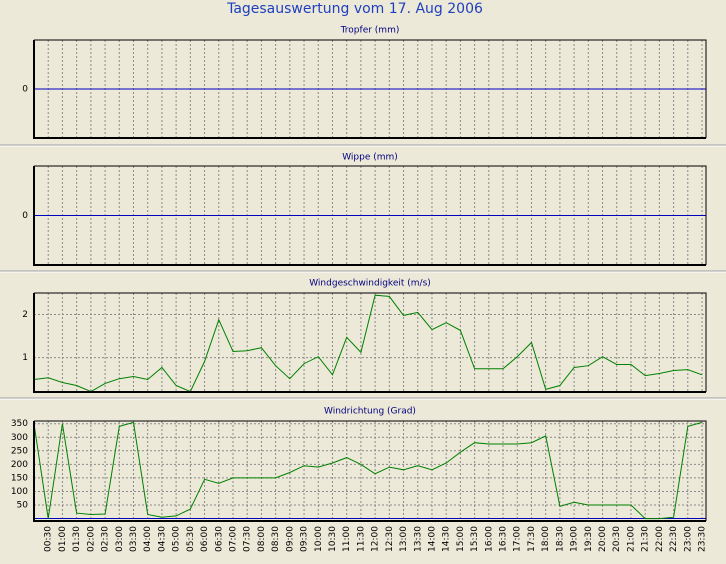 The width and height of the screenshot is (726, 564). Describe the element at coordinates (354, 9) in the screenshot. I see `page-title: Tagesauswertung vom 17. Aug 2006` at that location.